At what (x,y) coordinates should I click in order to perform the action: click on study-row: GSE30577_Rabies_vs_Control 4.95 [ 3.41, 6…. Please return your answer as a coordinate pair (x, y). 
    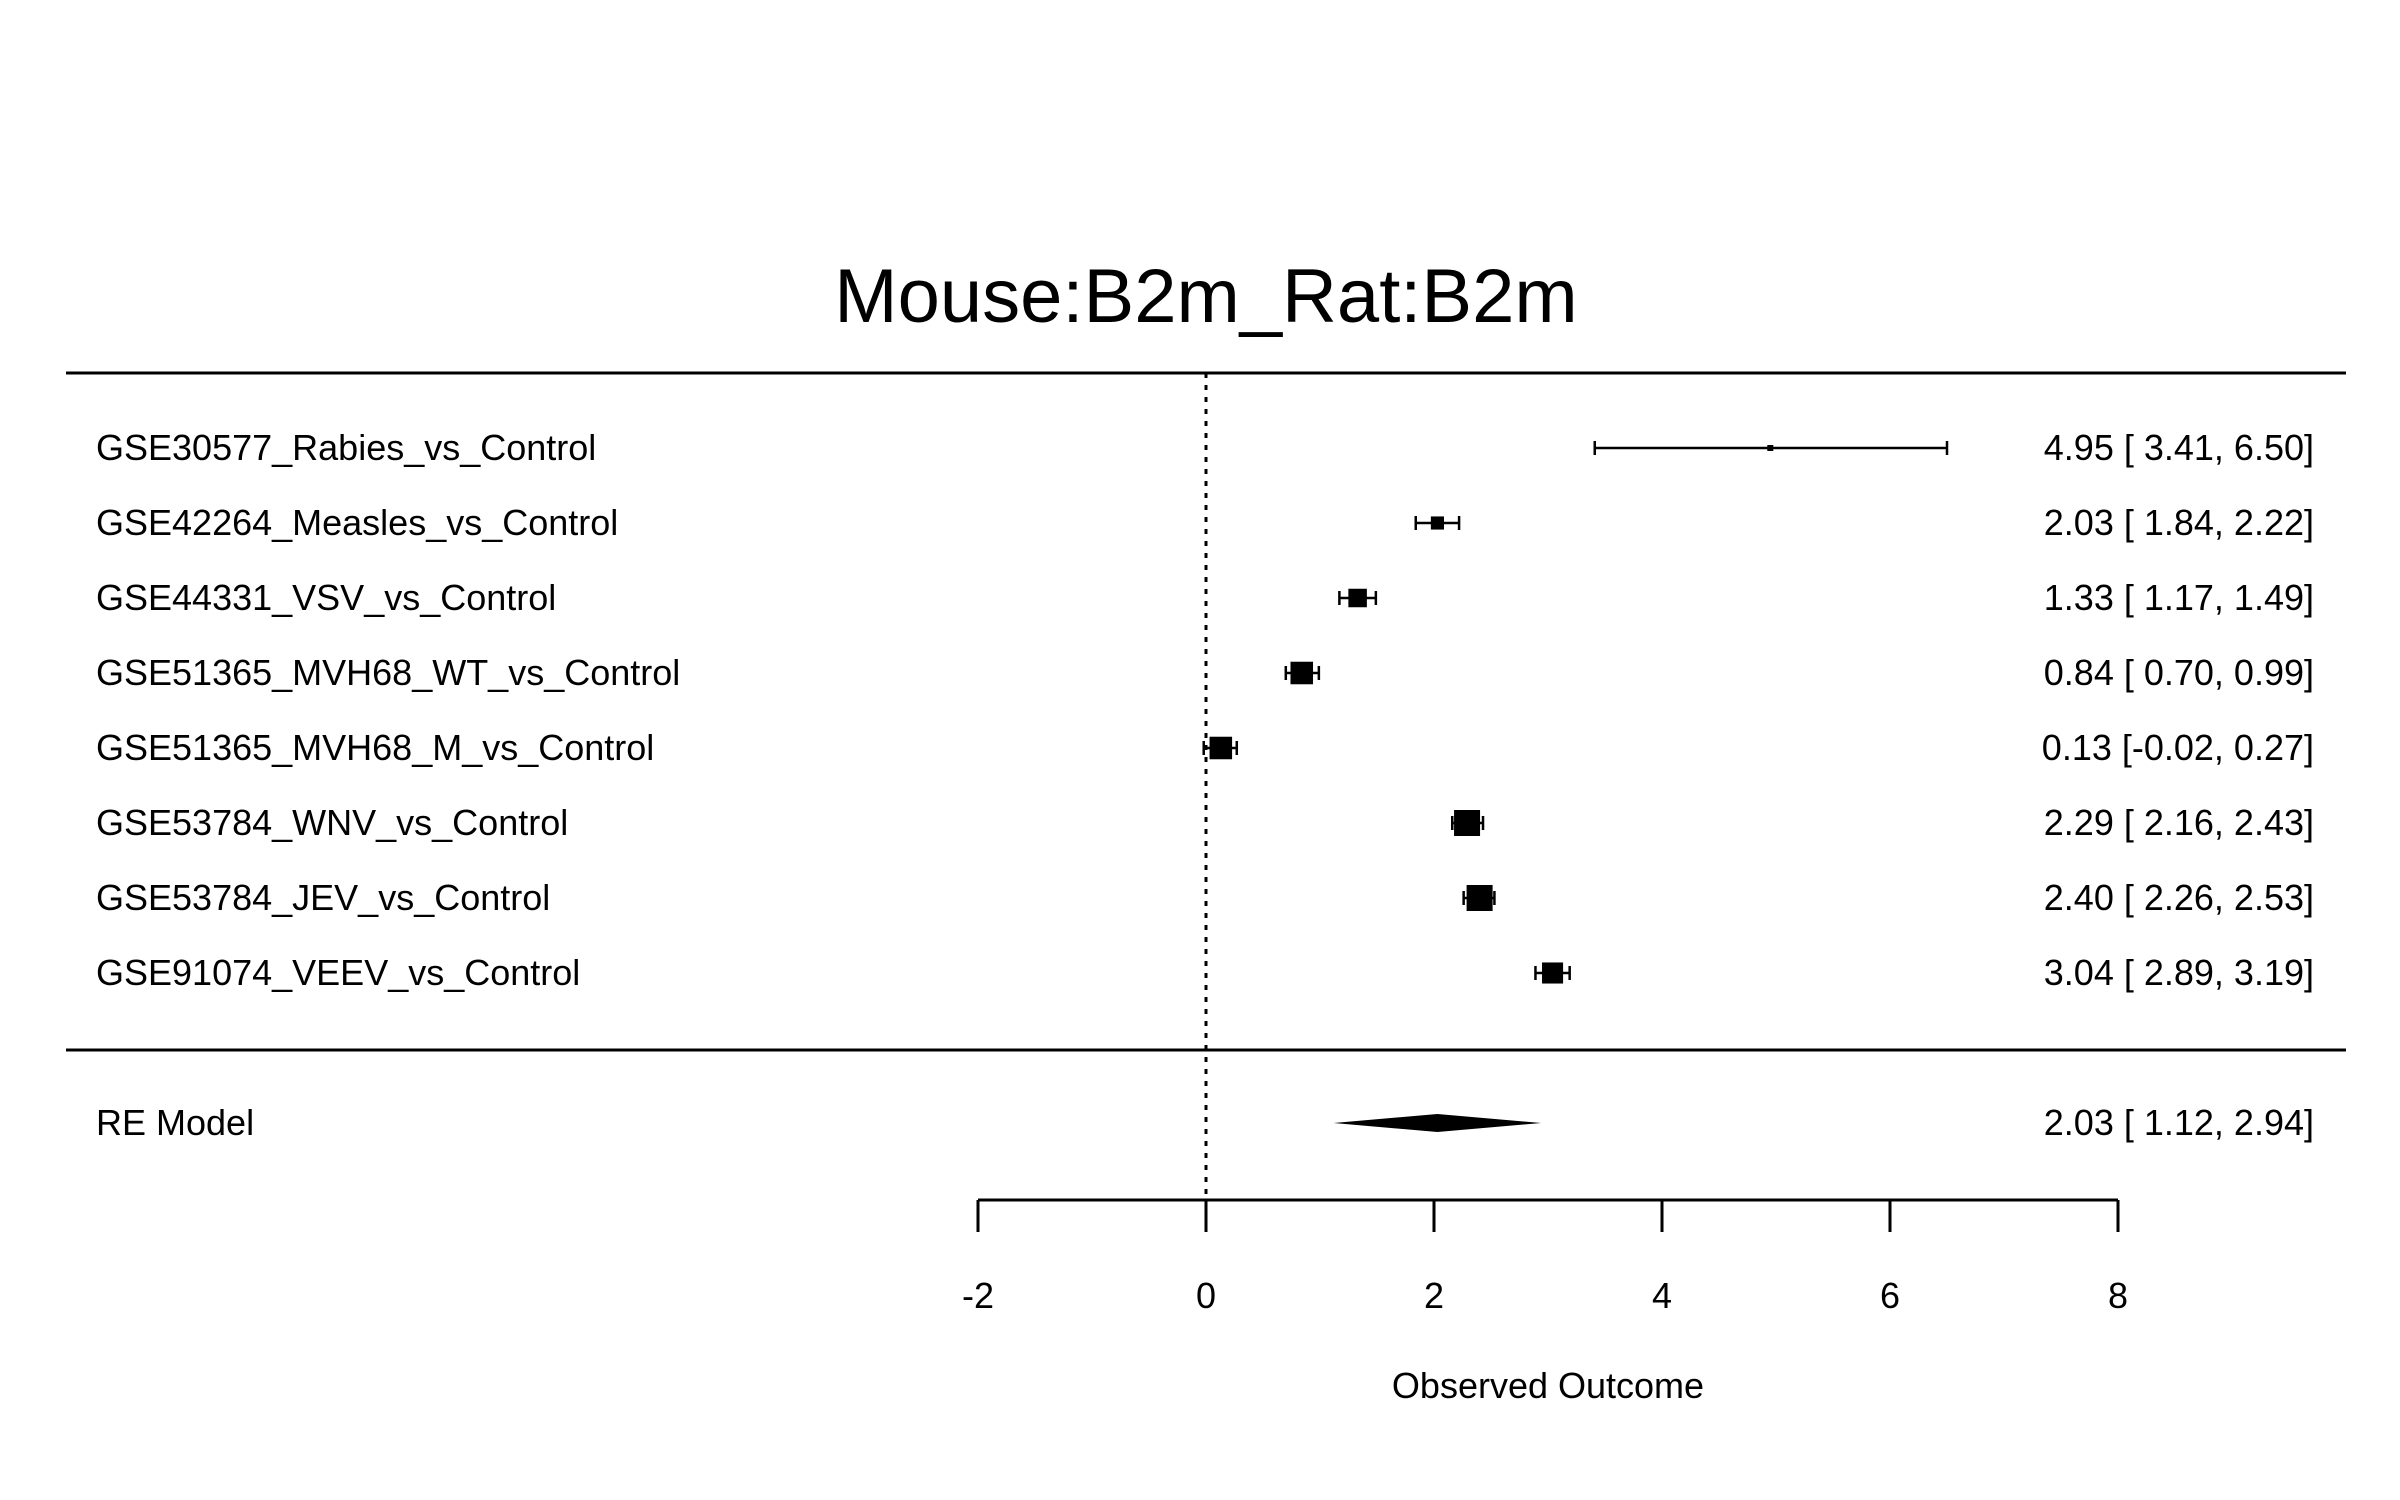
    Looking at the image, I should click on (1205, 447).